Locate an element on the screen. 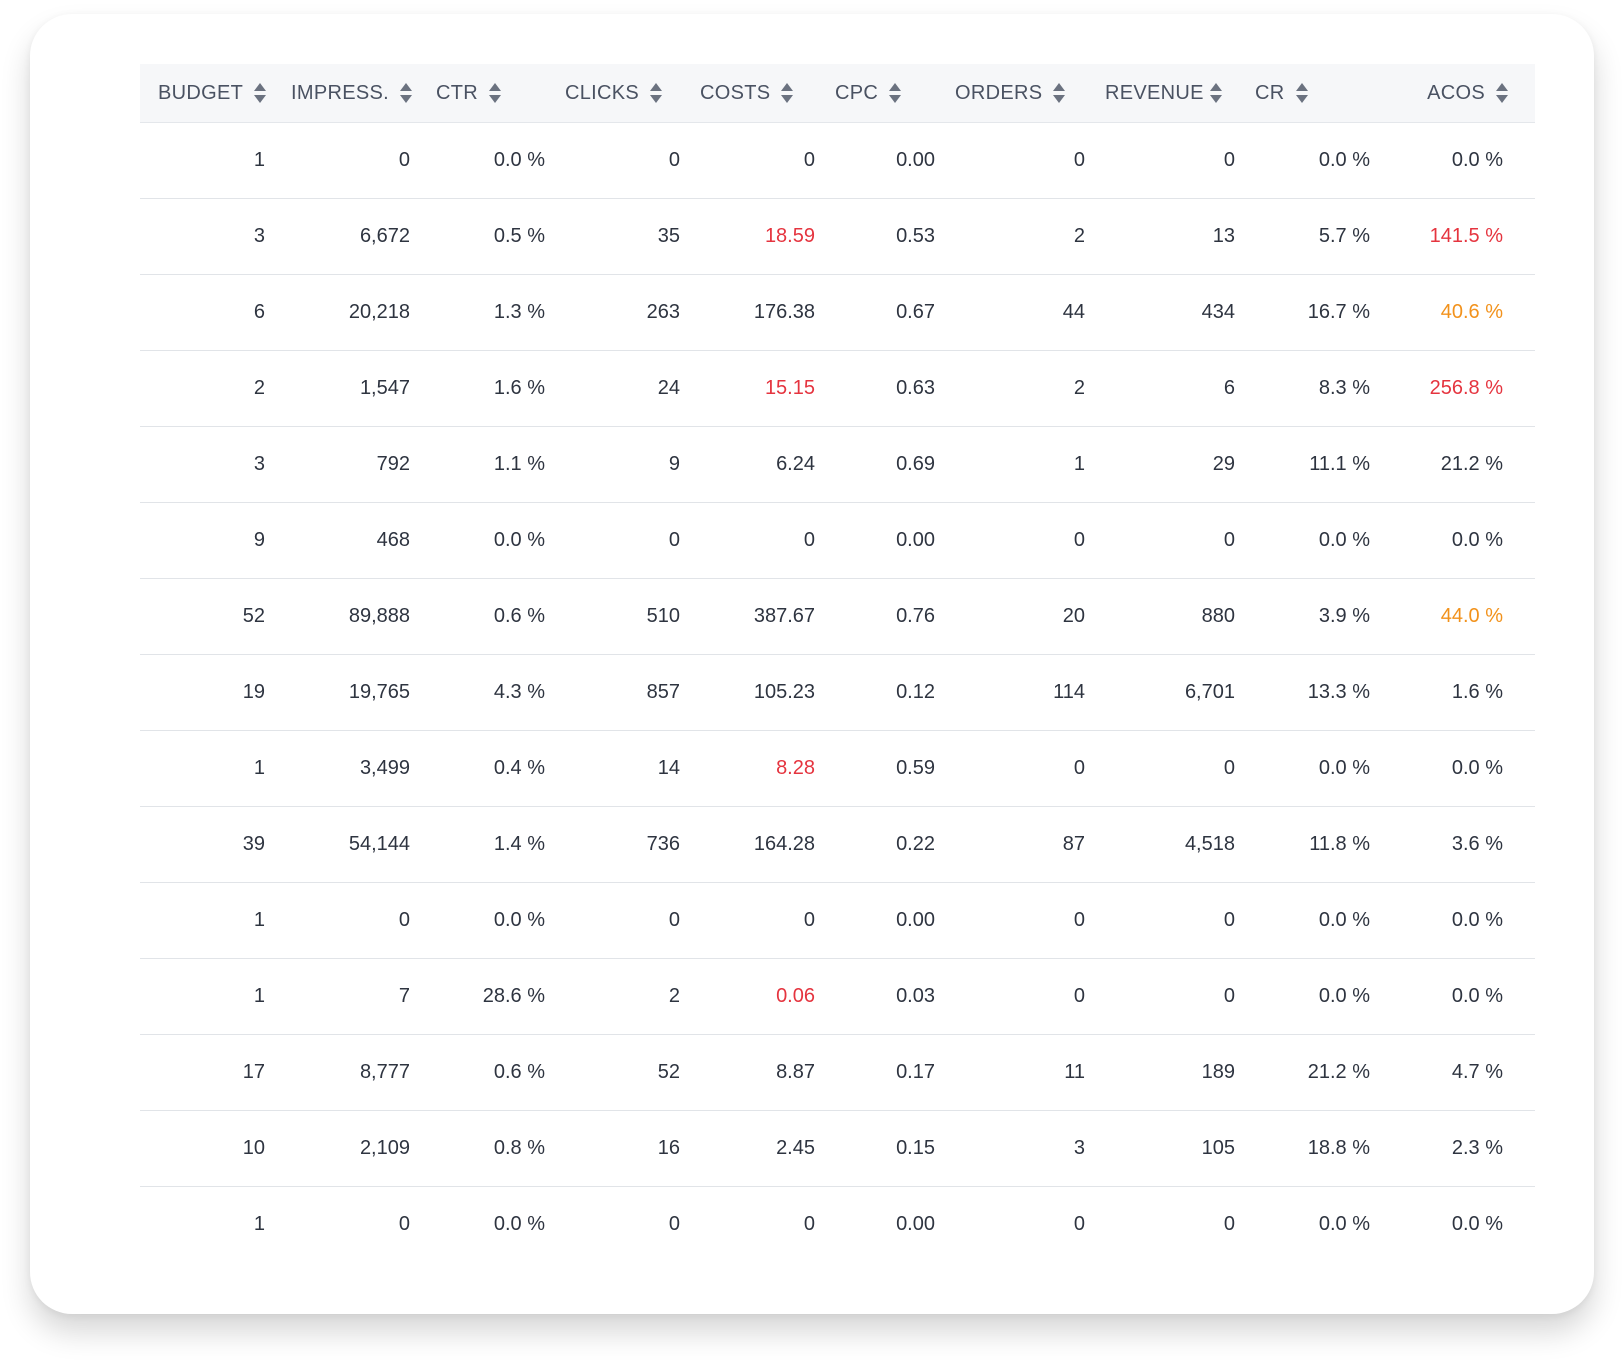 This screenshot has height=1364, width=1624. table-row: 9 468 0.0 % 0 0 0.00 0 0 0.0 % 0.0 % is located at coordinates (837, 540).